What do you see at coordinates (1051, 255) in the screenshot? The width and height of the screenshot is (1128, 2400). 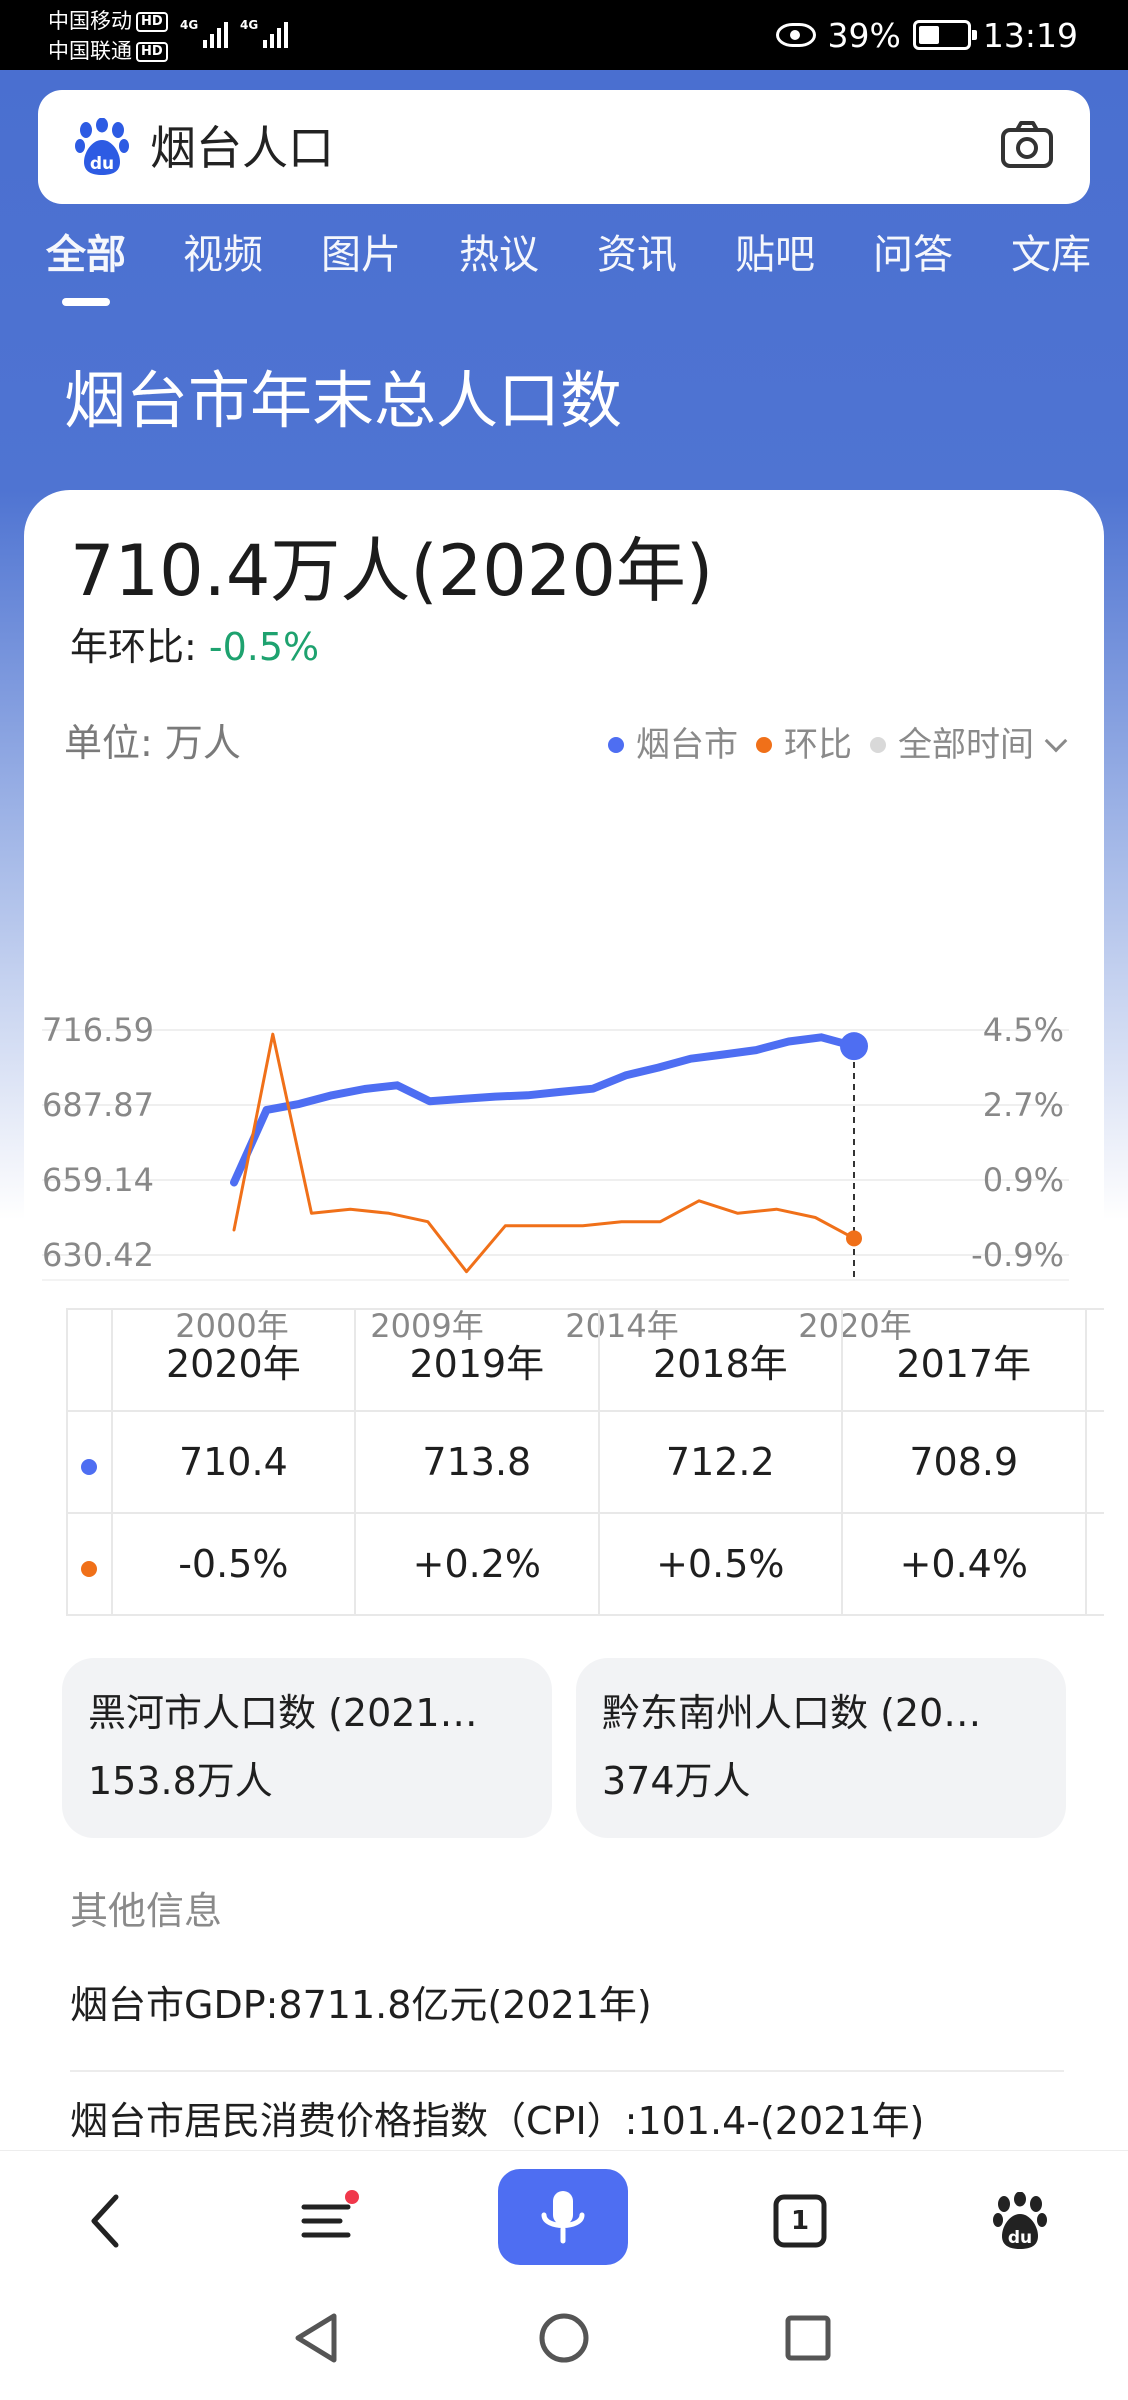 I see `tab-wenku: 文库` at bounding box center [1051, 255].